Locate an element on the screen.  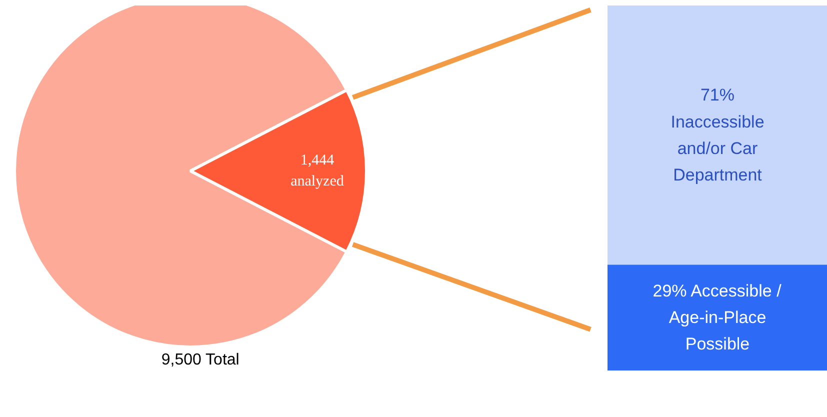
text: 9,500 Total is located at coordinates (200, 359).